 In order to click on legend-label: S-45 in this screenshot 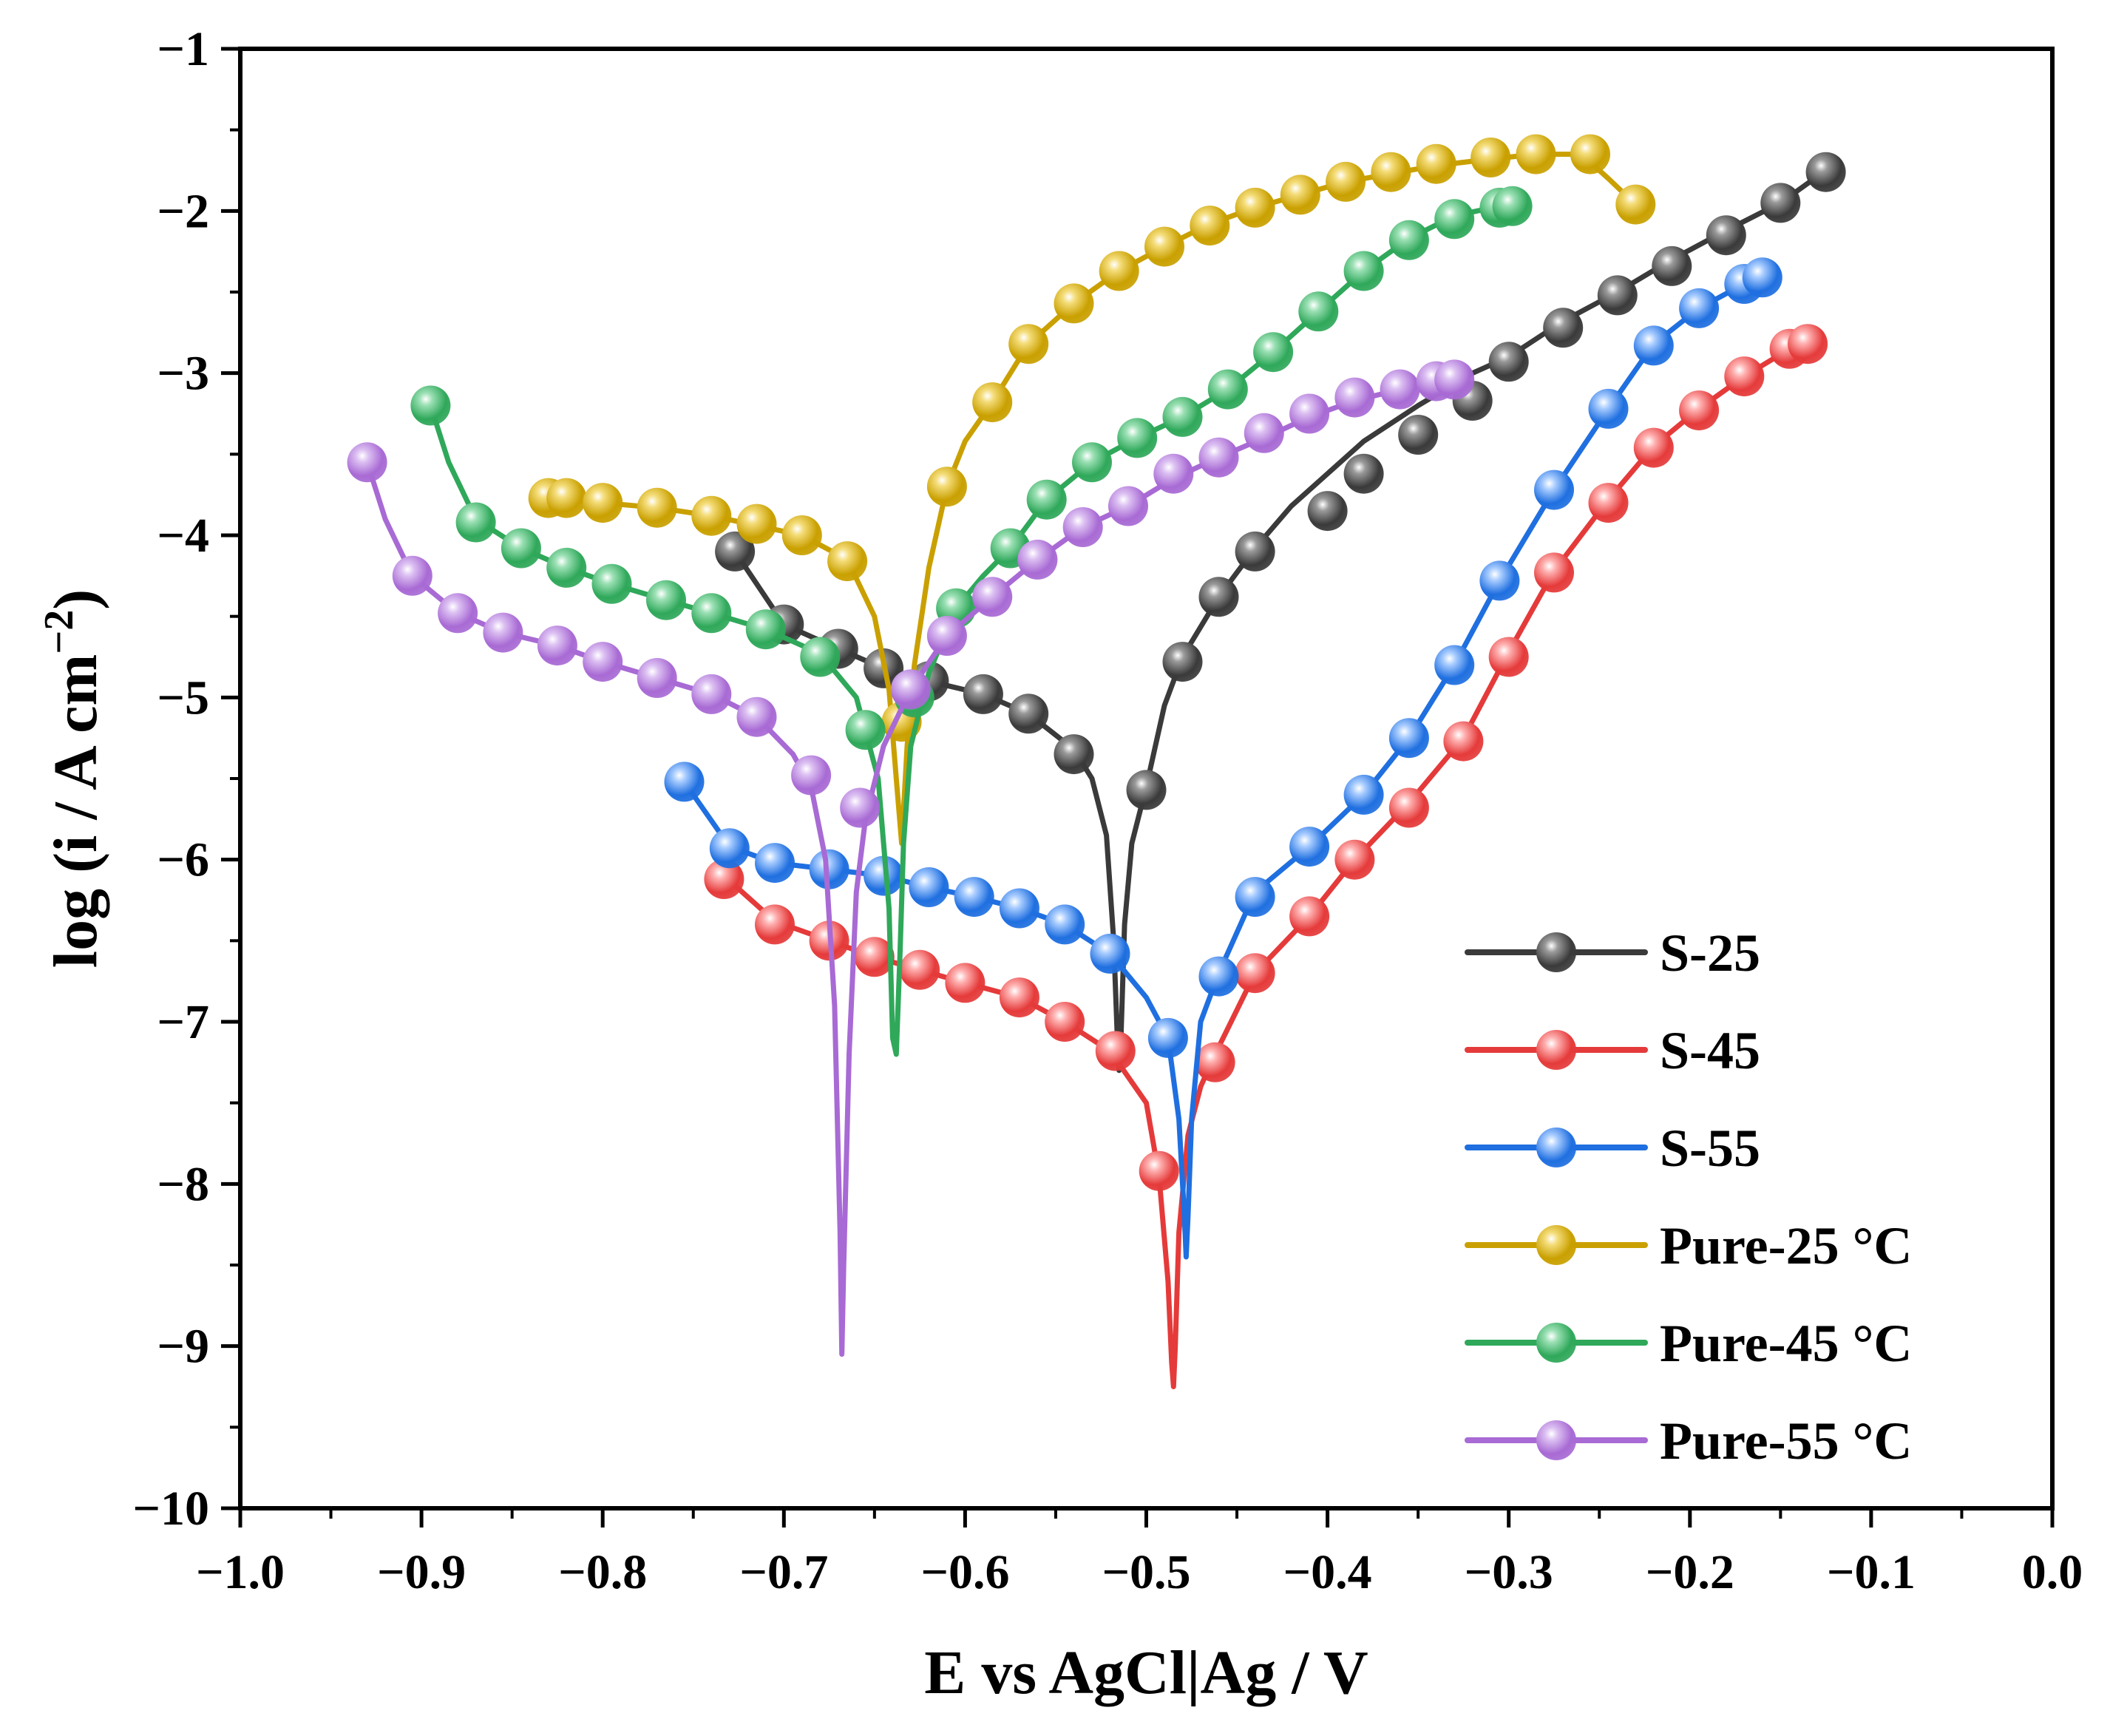, I will do `click(1710, 1050)`.